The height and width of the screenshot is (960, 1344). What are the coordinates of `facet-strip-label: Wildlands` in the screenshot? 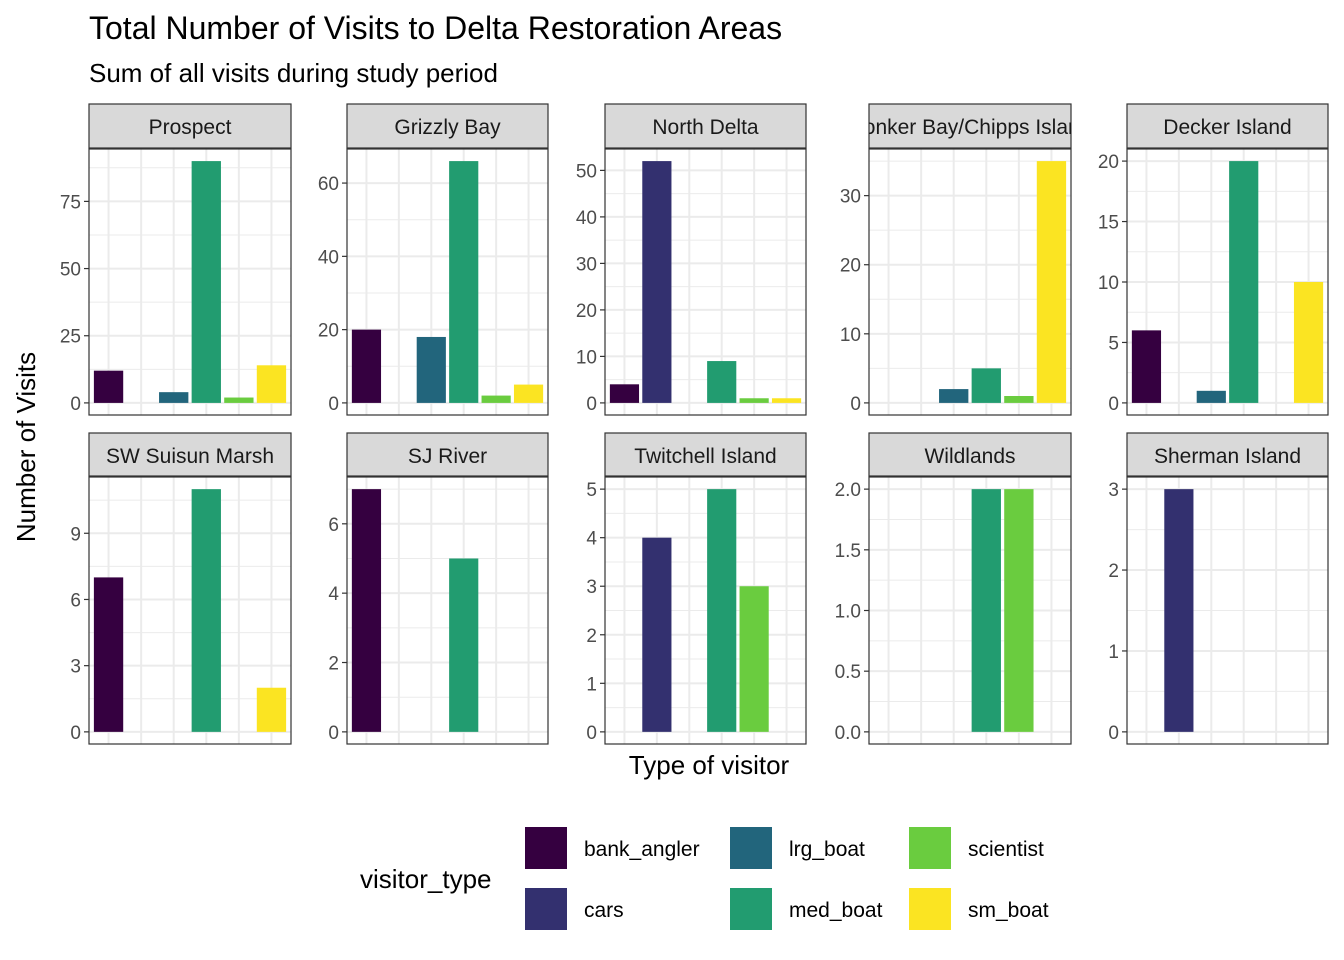 It's located at (969, 456).